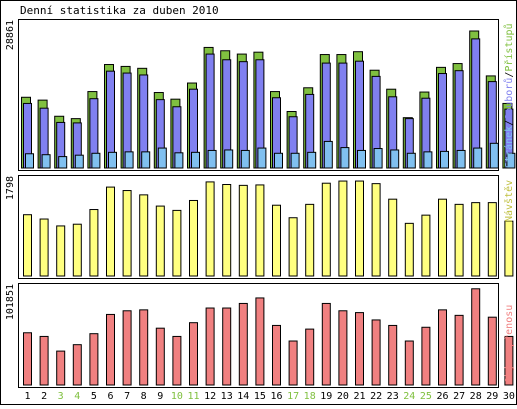  I want to click on xtick-label-day-21: 21, so click(359, 396).